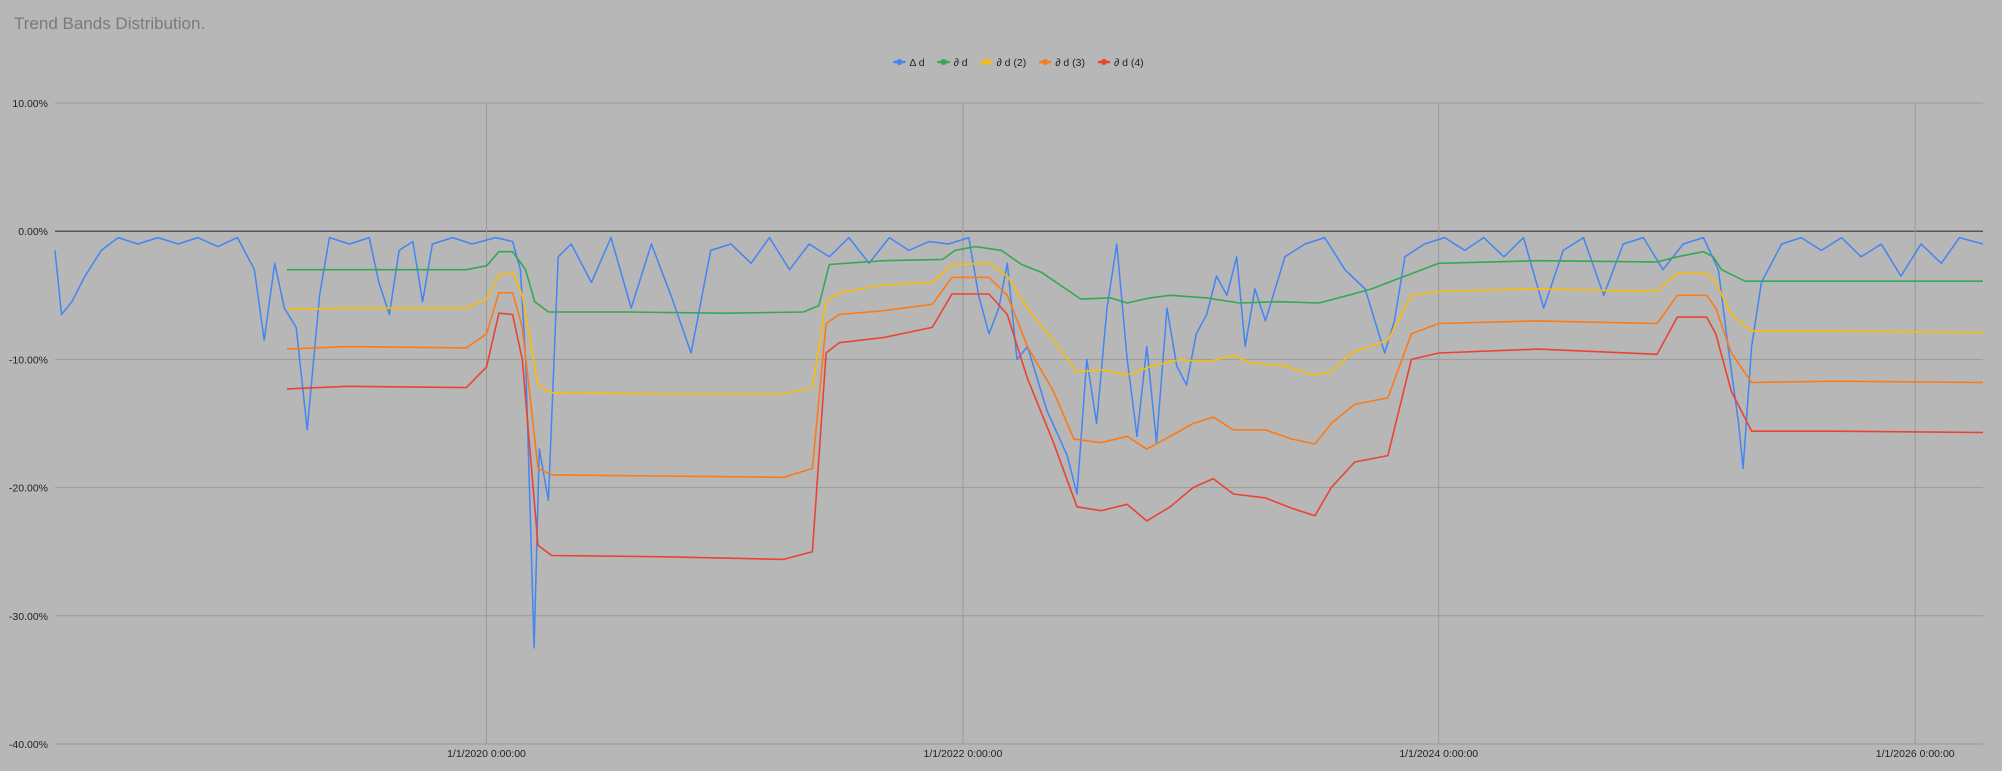 This screenshot has width=2002, height=771. I want to click on legend-item-1: Δ d, so click(909, 63).